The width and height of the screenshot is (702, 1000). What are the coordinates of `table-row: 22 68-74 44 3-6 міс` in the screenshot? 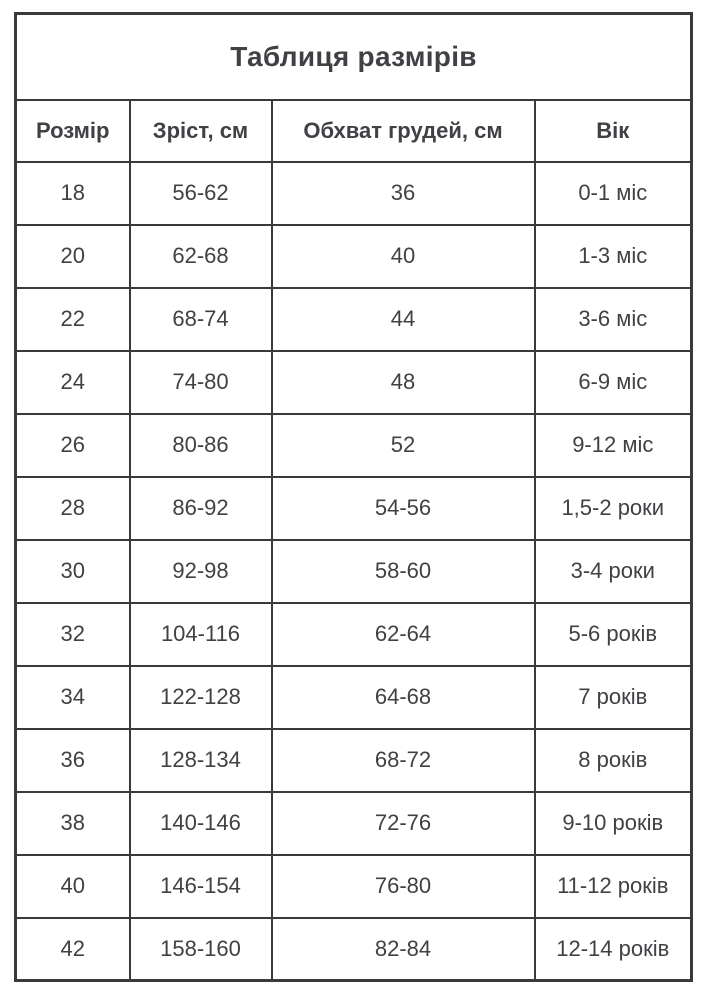 It's located at (353, 319).